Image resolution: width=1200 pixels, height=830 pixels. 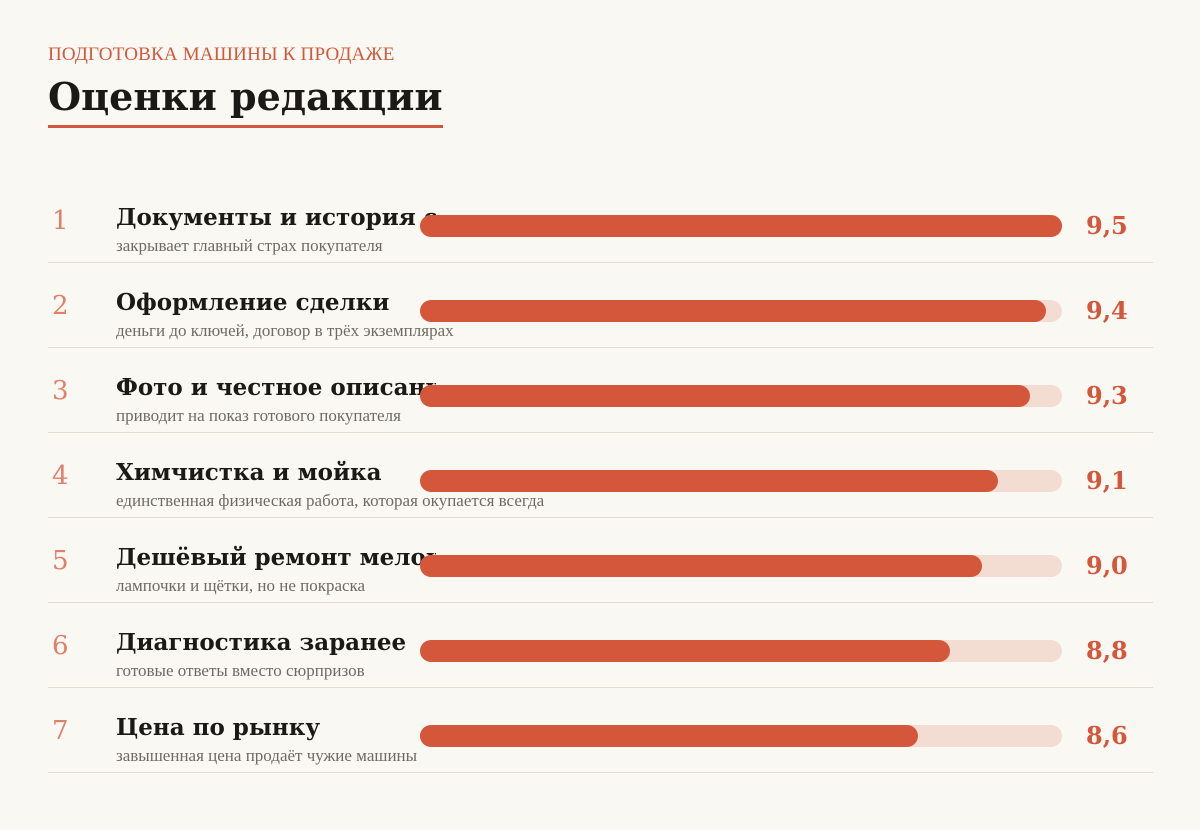 I want to click on page-title: Оценки редакции, so click(x=245, y=101).